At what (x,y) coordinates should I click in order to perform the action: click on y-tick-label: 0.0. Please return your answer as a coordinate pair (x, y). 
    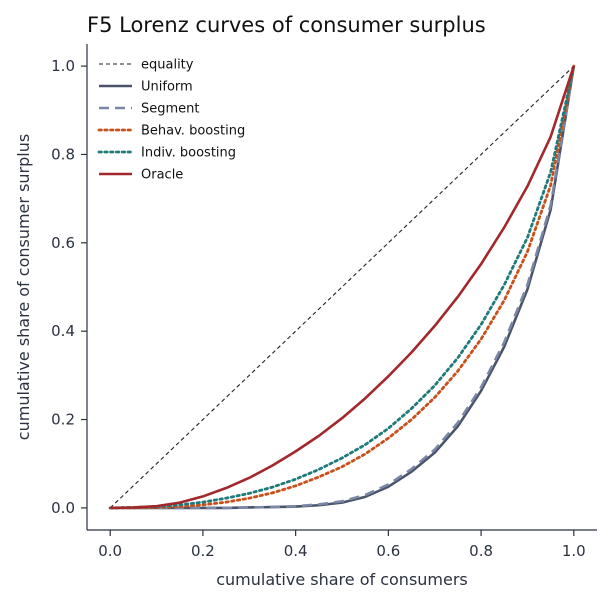
    Looking at the image, I should click on (63, 508).